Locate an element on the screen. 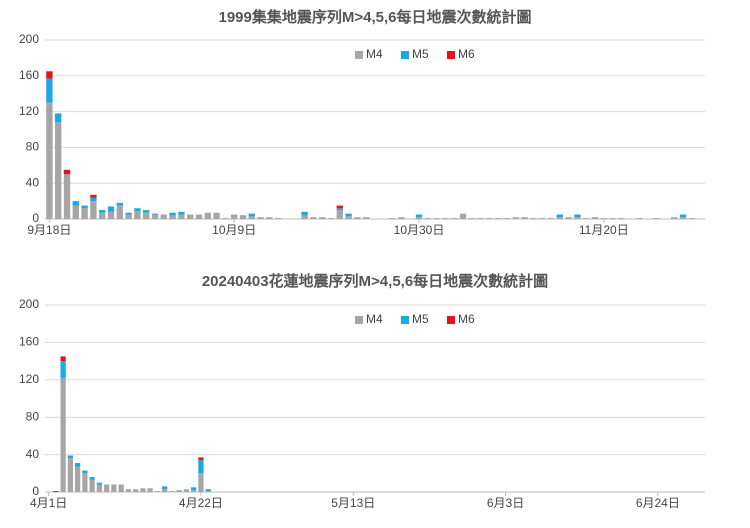 Image resolution: width=750 pixels, height=528 pixels. x-tick-label: 4月1日 is located at coordinates (48, 503).